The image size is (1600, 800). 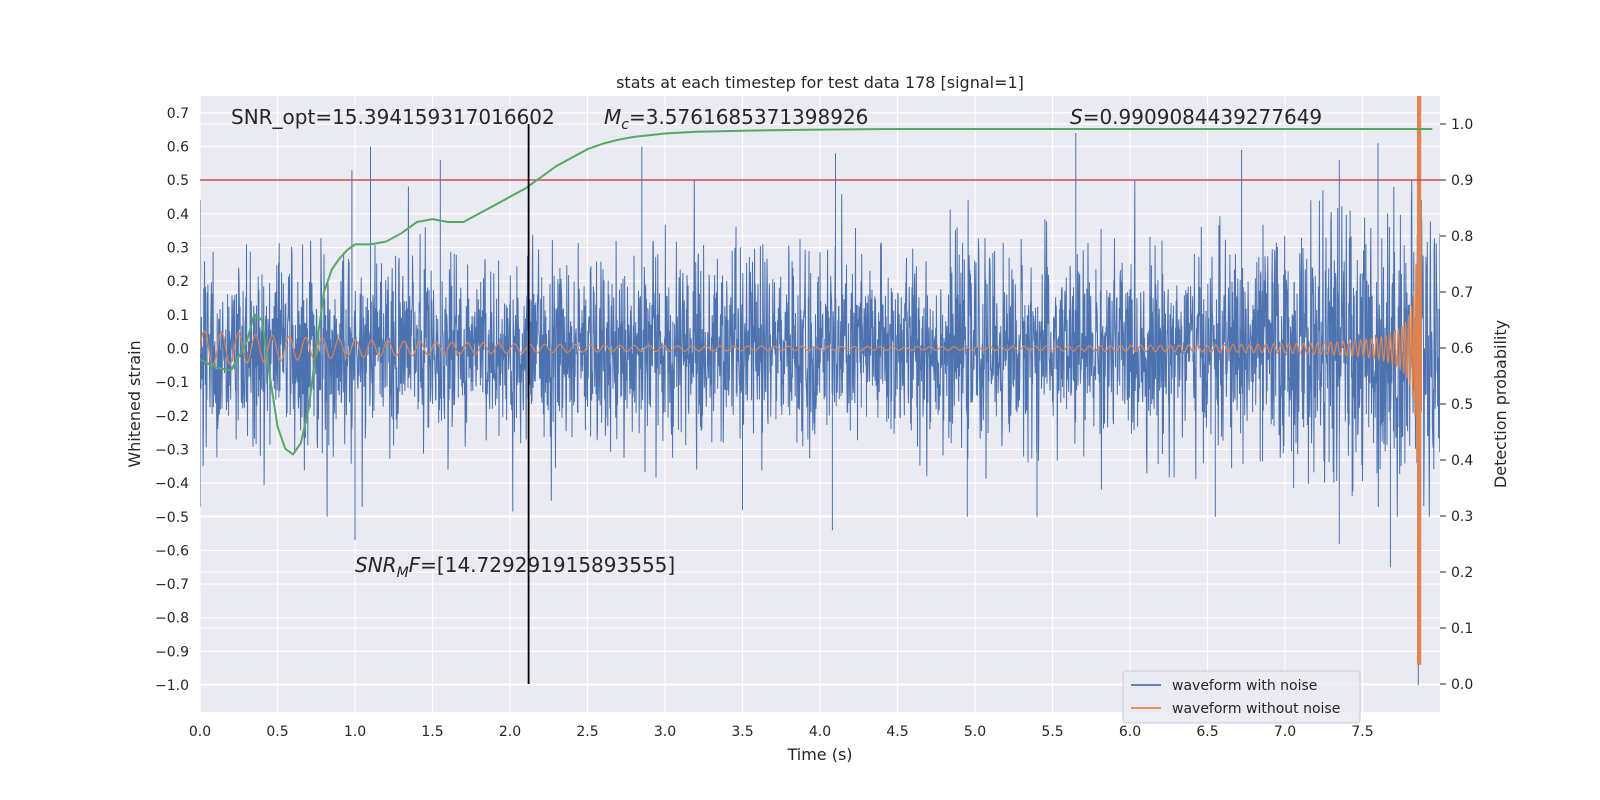 What do you see at coordinates (1462, 293) in the screenshot?
I see `y-right-tick-label: 0.7` at bounding box center [1462, 293].